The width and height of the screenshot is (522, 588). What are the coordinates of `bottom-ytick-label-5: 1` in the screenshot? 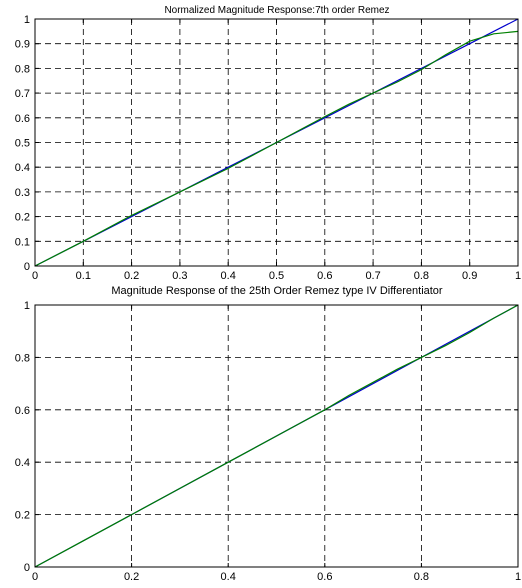 It's located at (27, 306).